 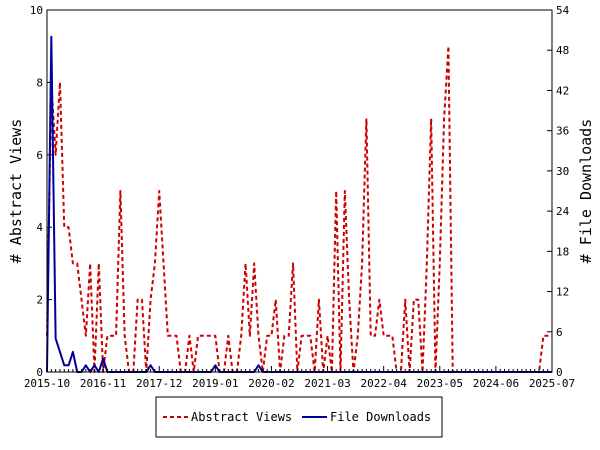 I want to click on x-tick-label: 2020-02, so click(x=271, y=383).